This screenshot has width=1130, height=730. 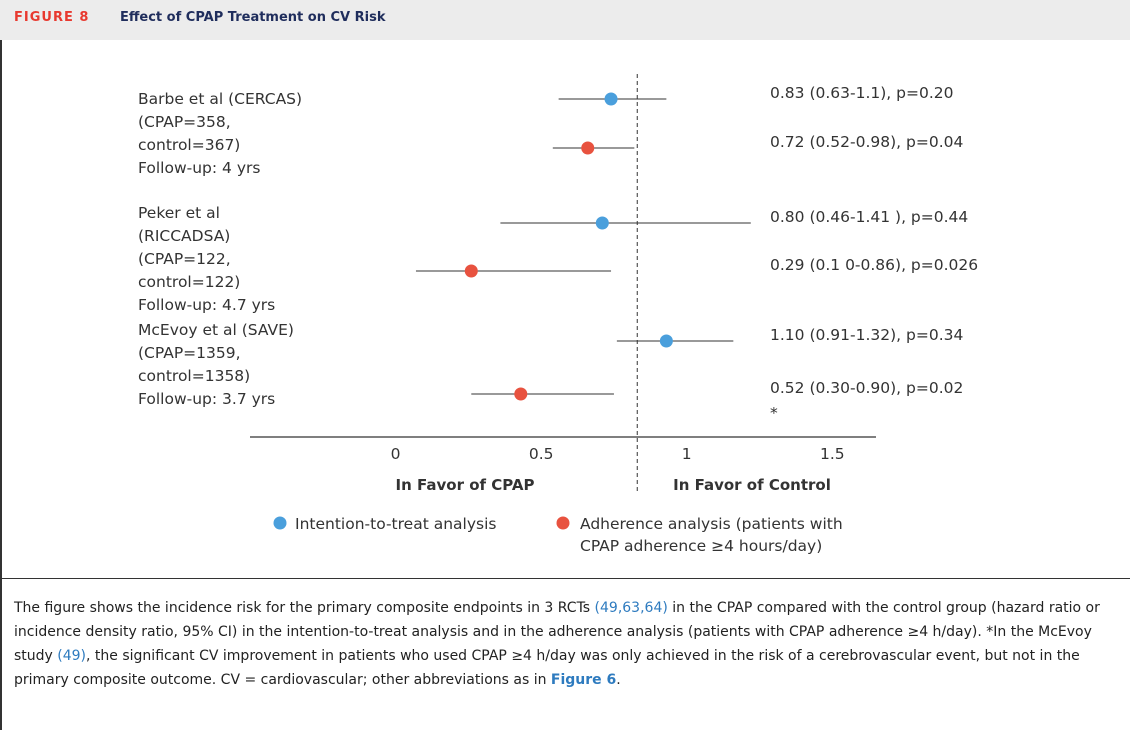 What do you see at coordinates (774, 413) in the screenshot?
I see `asterisk-note: *` at bounding box center [774, 413].